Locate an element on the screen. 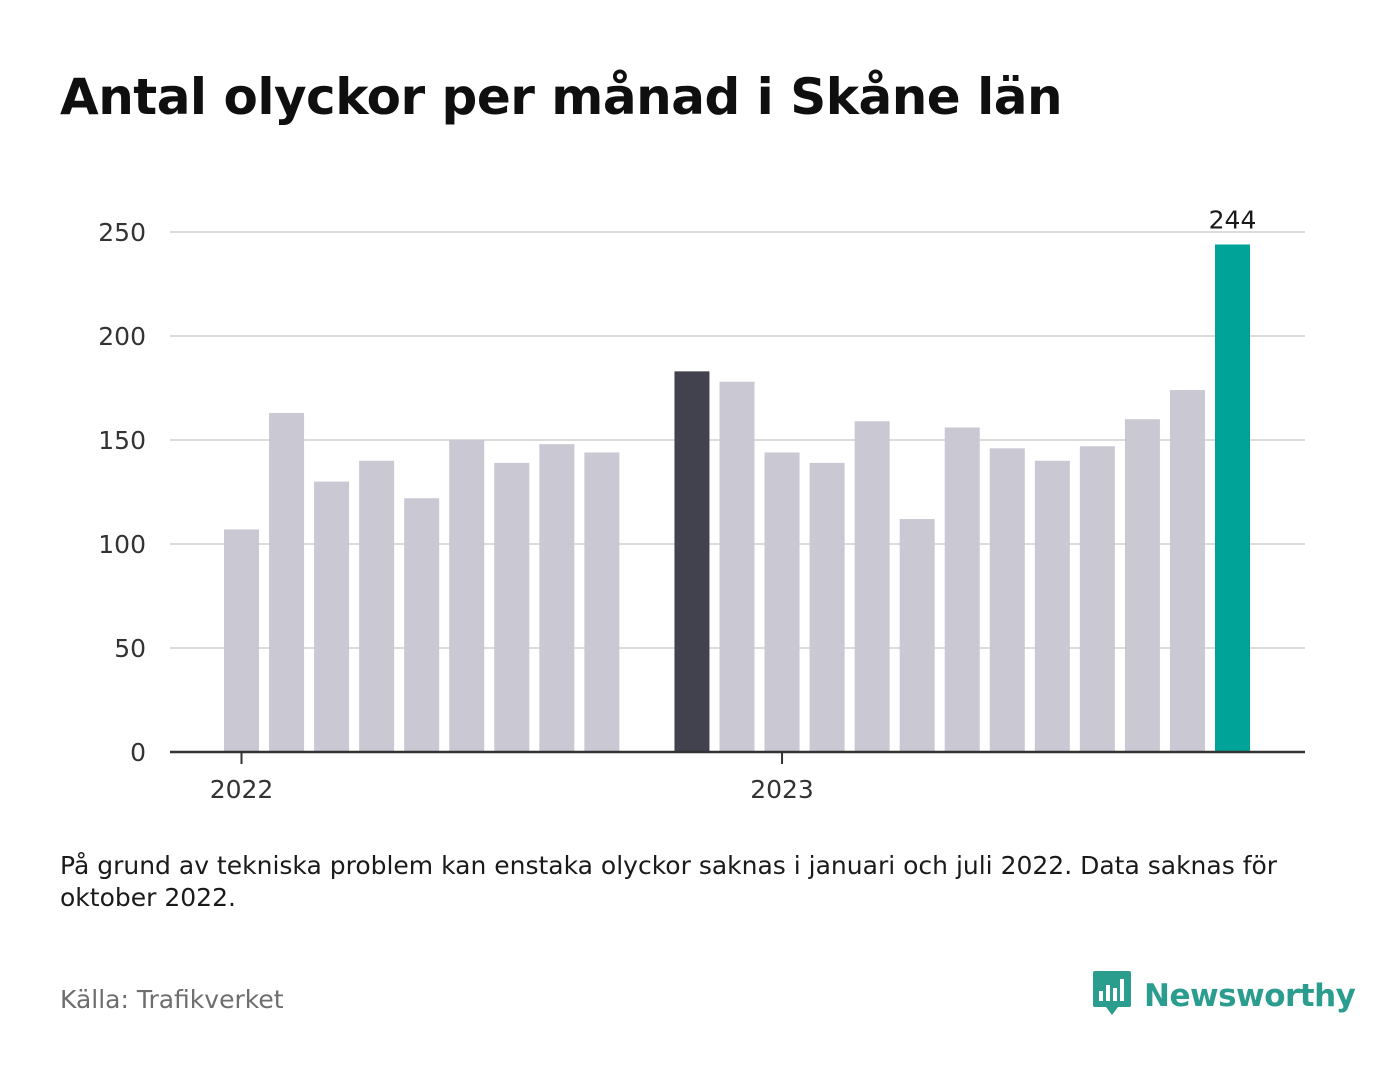 The width and height of the screenshot is (1400, 1080). y-tick-label: 200 is located at coordinates (122, 336).